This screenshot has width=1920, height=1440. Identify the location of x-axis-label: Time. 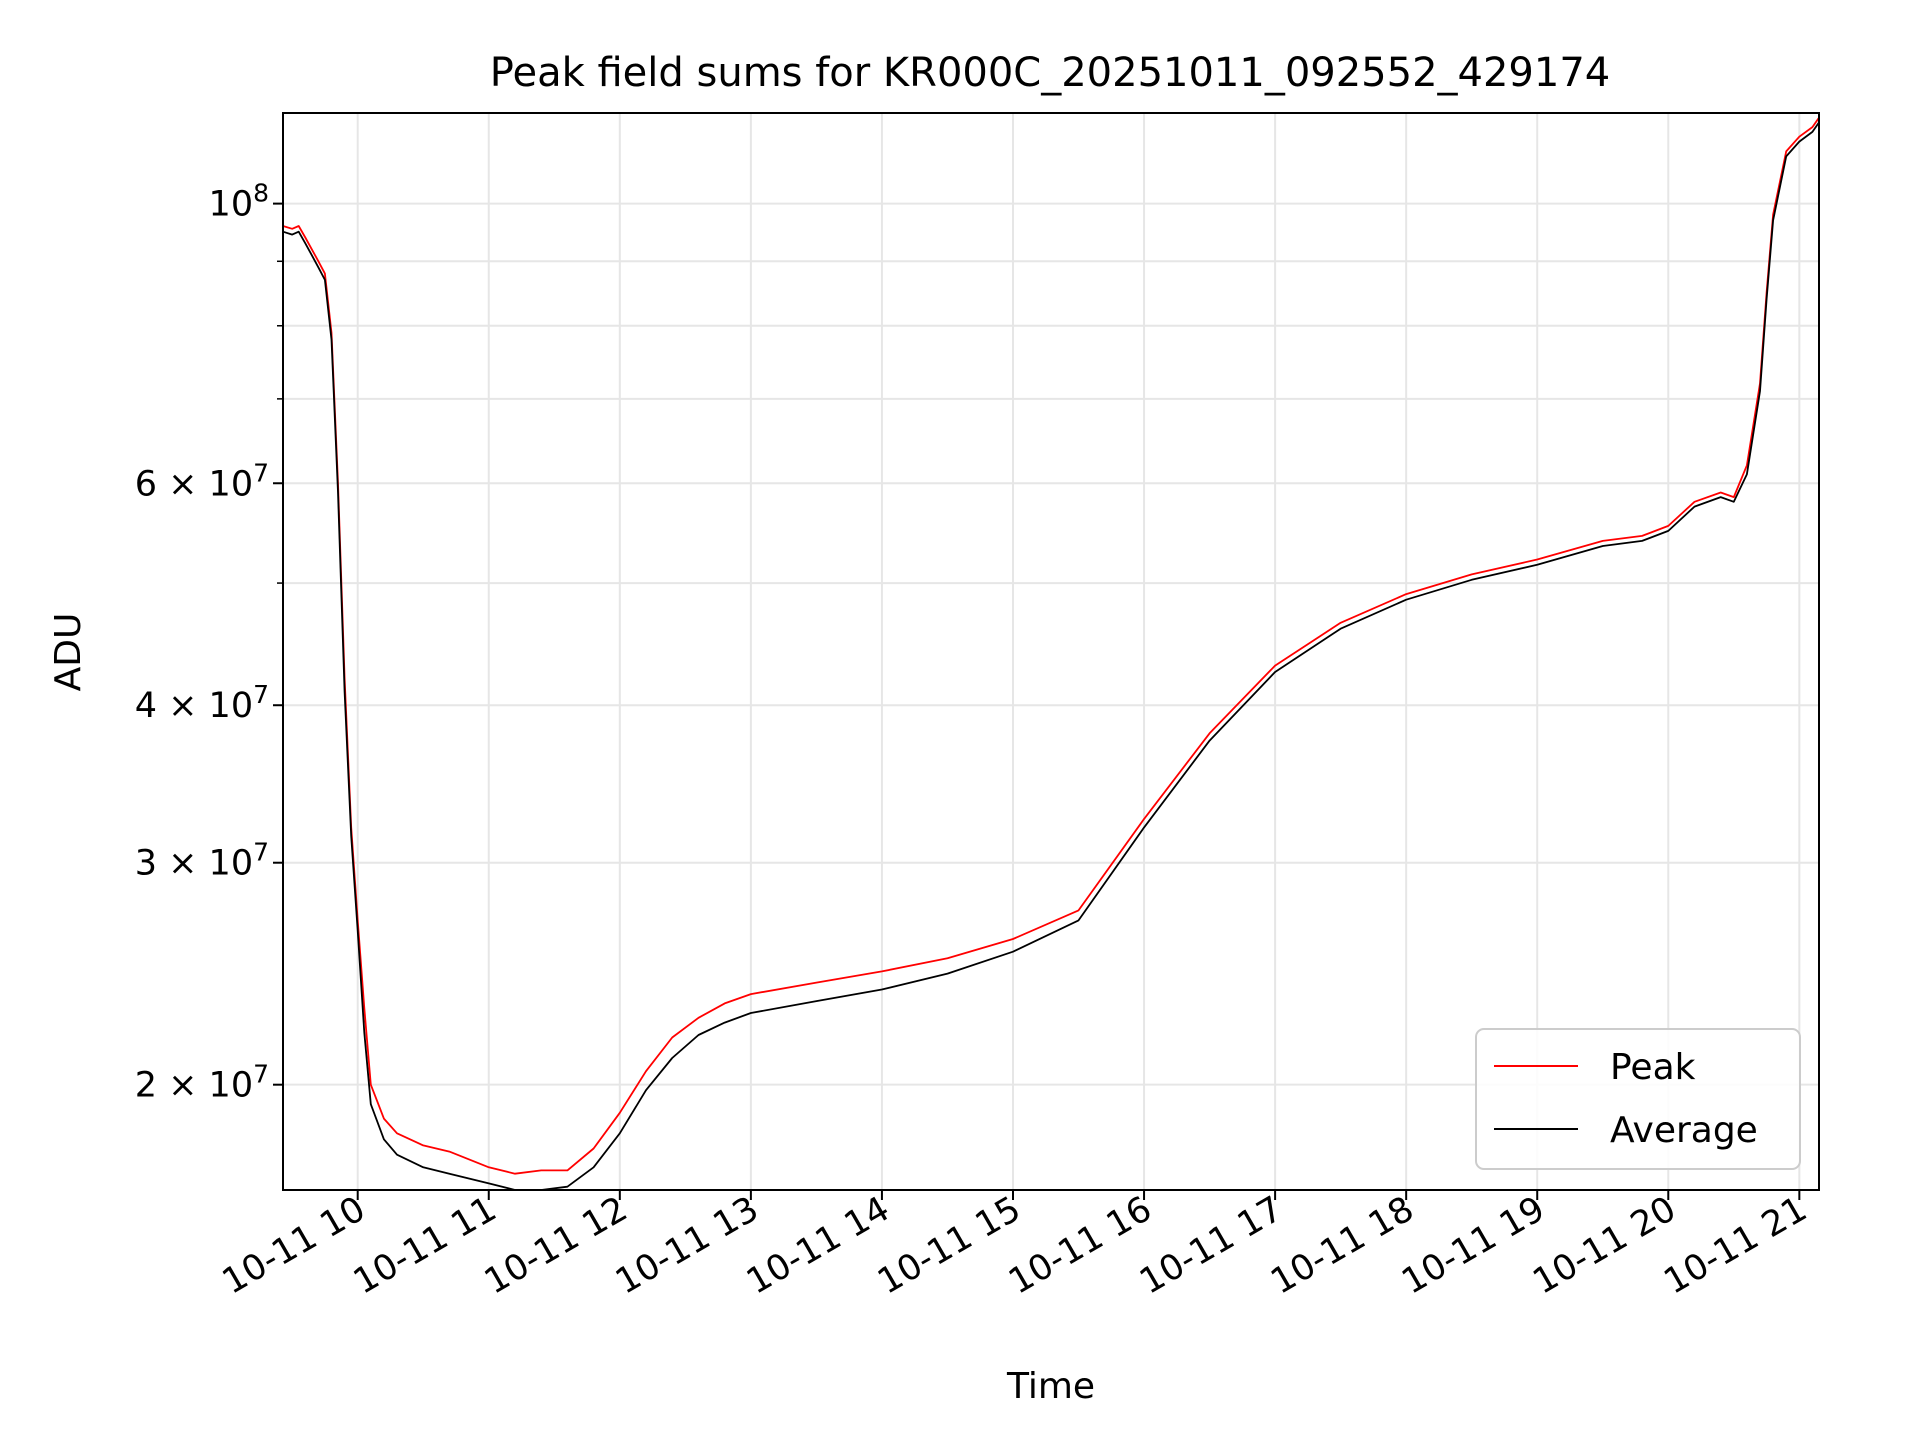
(1050, 1386).